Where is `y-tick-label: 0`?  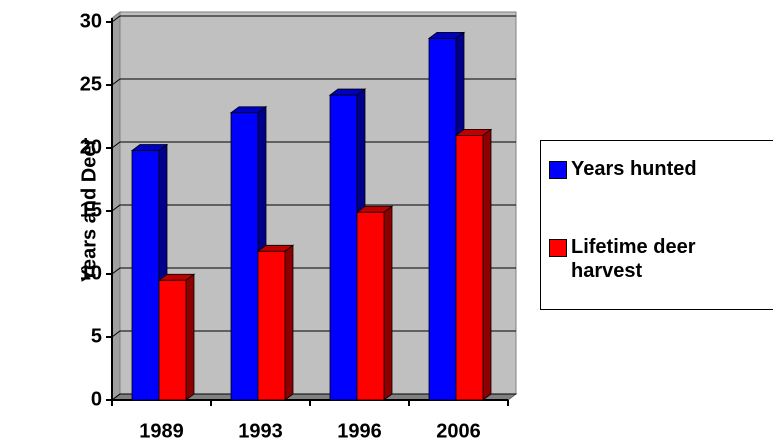
y-tick-label: 0 is located at coordinates (96, 399).